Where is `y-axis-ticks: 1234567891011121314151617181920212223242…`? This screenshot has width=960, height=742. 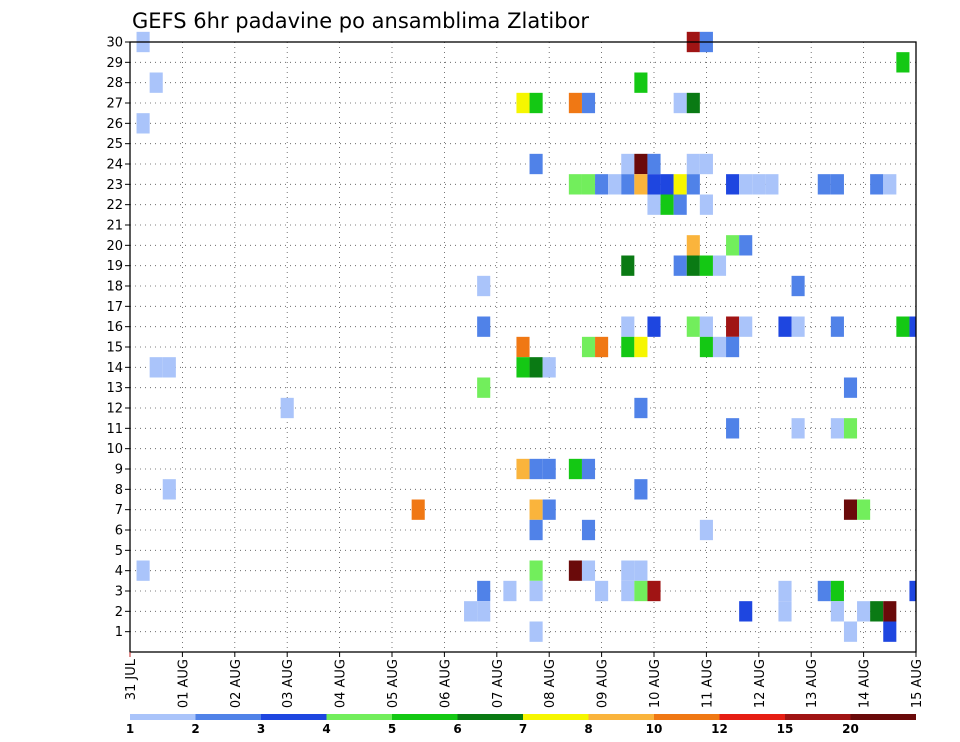
y-axis-ticks: 1234567891011121314151617181920212223242… is located at coordinates (118, 338).